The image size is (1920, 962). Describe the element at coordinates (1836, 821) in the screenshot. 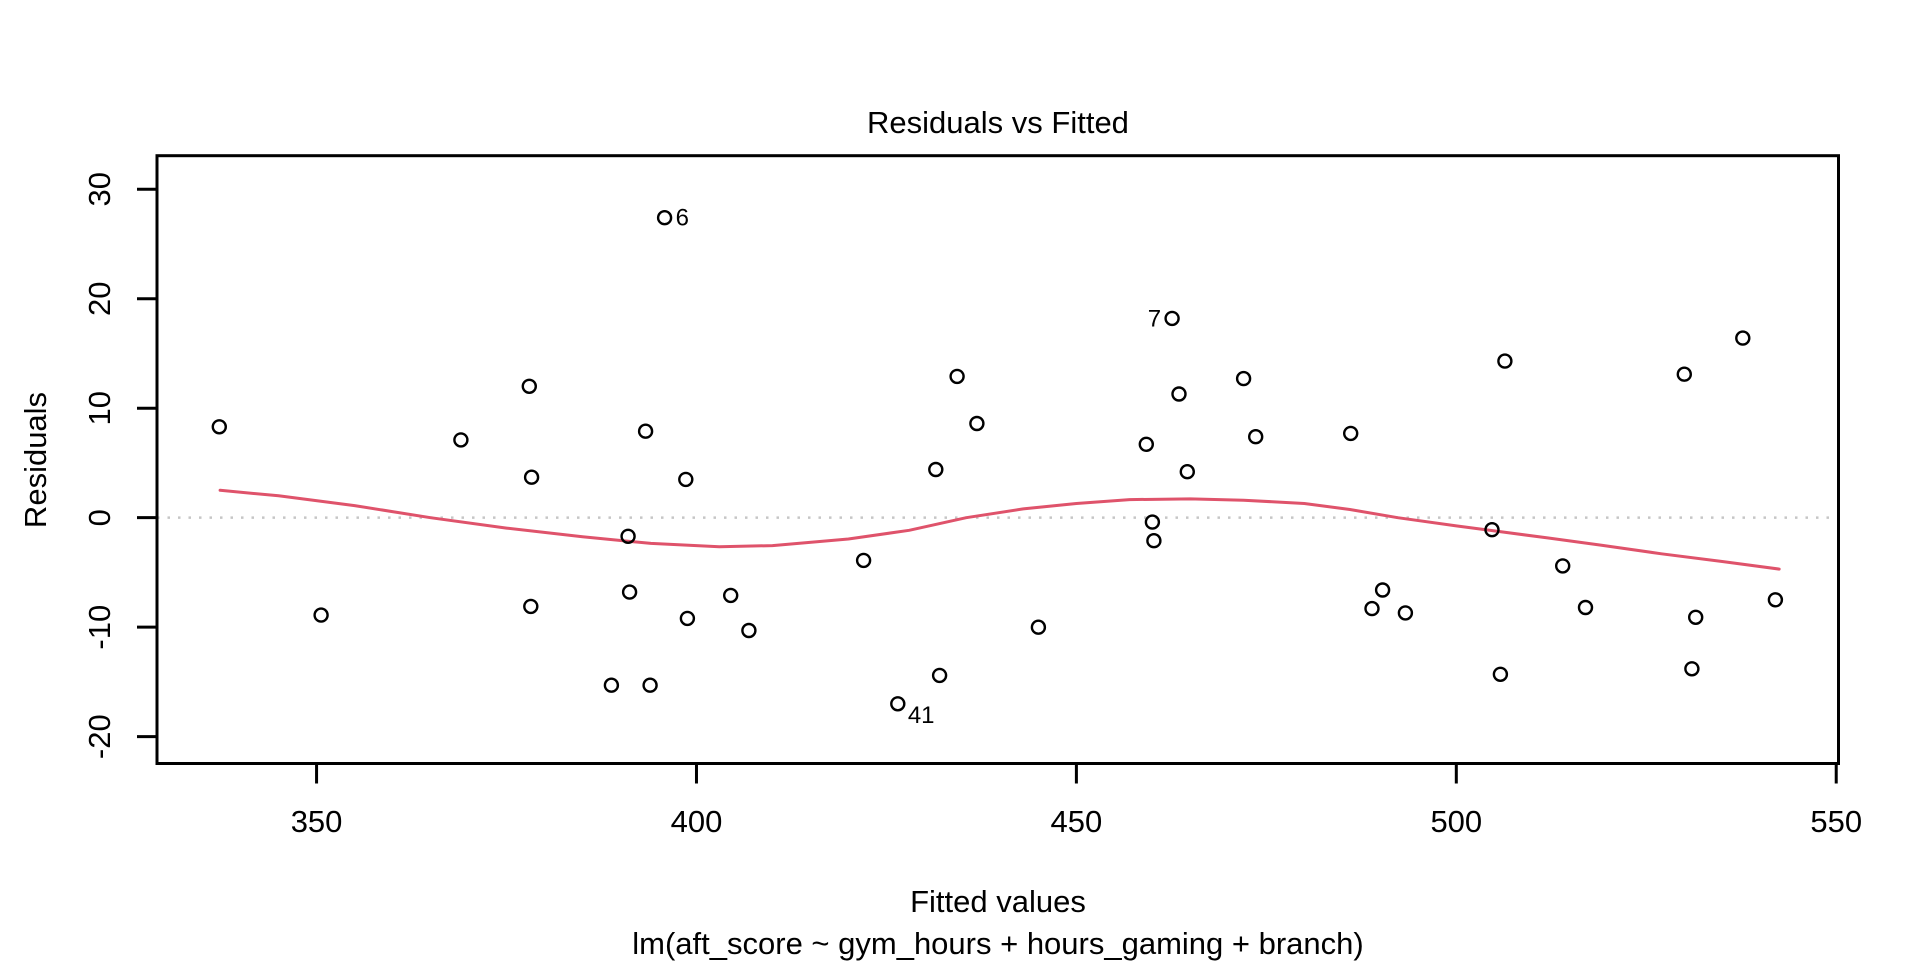

I see `x-tick-label: 550` at that location.